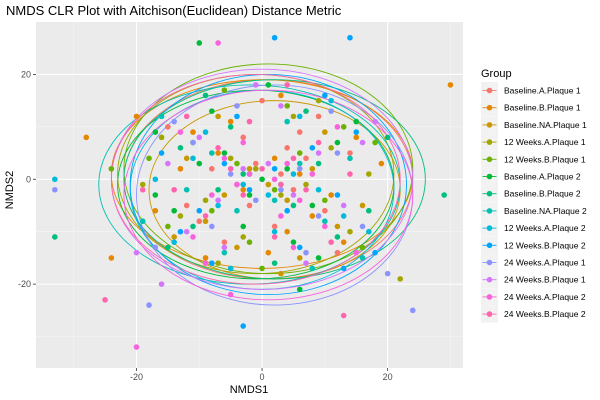 Image resolution: width=600 pixels, height=400 pixels. What do you see at coordinates (545, 280) in the screenshot?
I see `legend-label: 24 Weeks.B.Plaque 1` at bounding box center [545, 280].